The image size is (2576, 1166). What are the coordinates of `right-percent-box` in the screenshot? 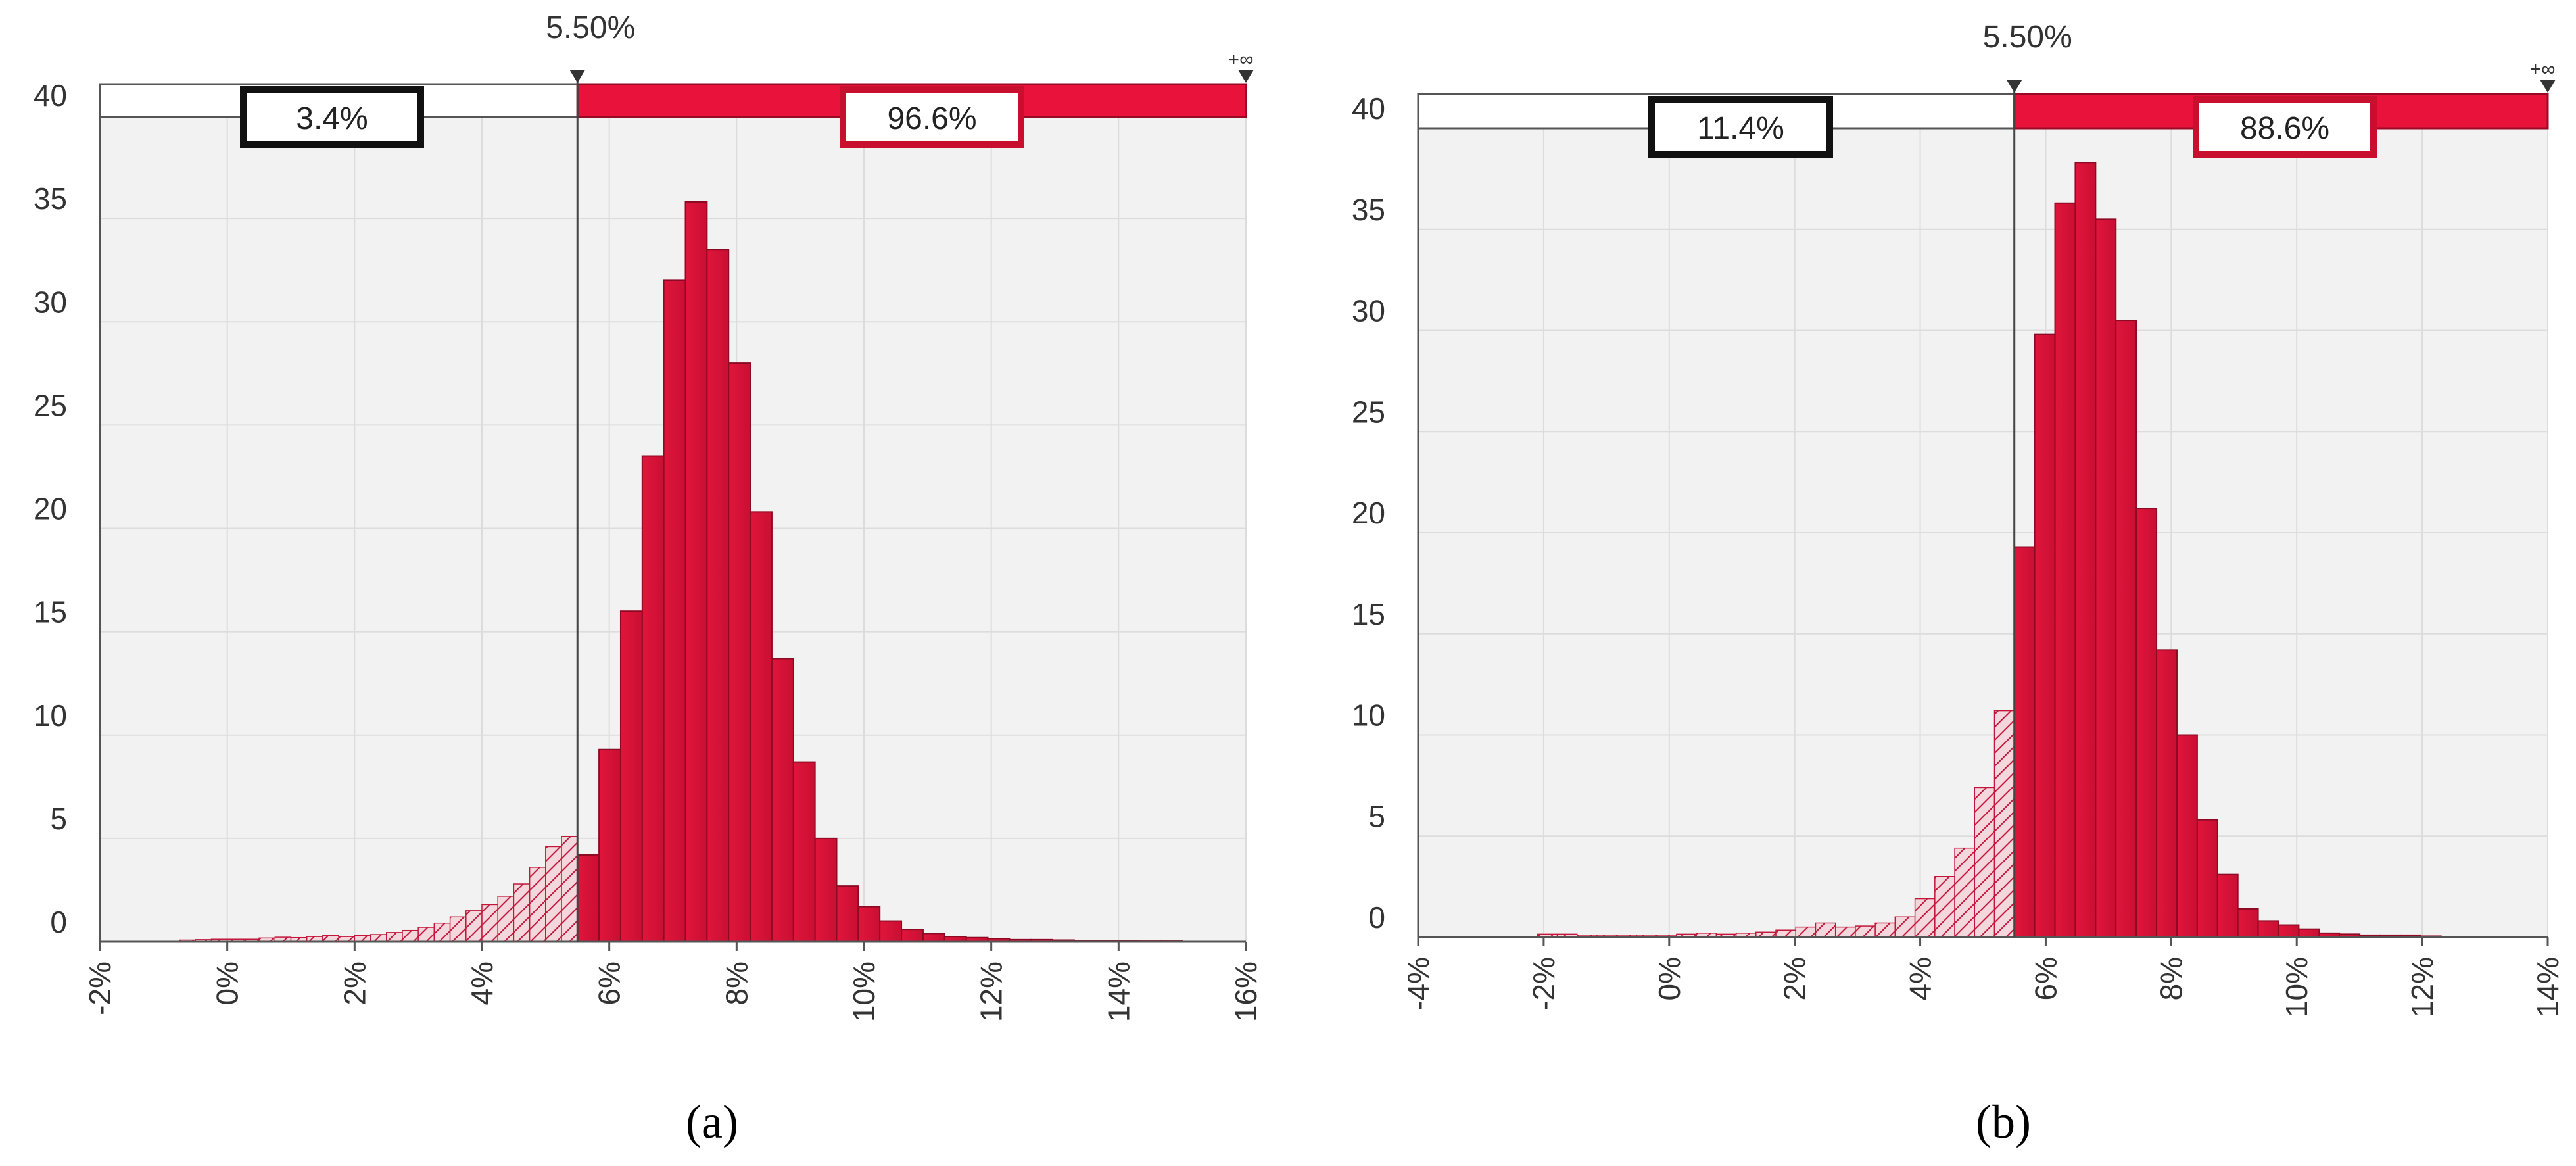 It's located at (932, 117).